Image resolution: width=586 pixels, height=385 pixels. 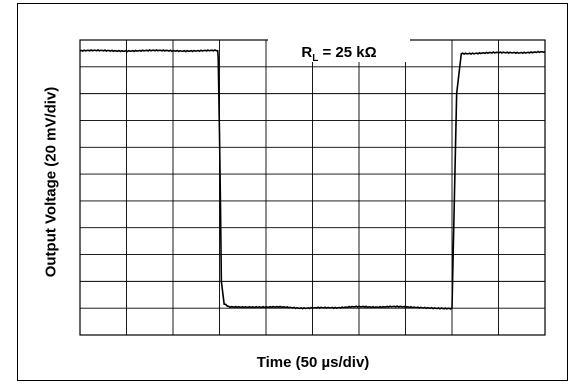 I want to click on x-axis-label: Time (50 µs/div), so click(x=313, y=362).